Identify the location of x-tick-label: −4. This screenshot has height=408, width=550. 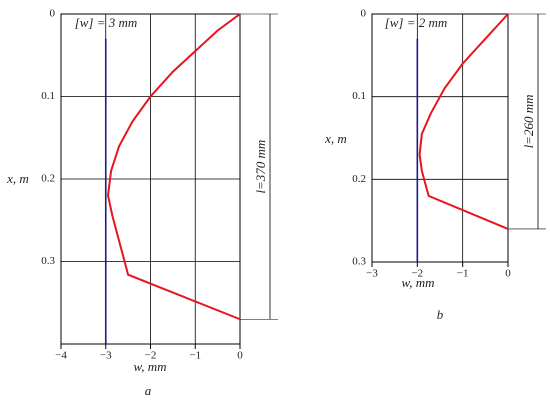
(61, 356).